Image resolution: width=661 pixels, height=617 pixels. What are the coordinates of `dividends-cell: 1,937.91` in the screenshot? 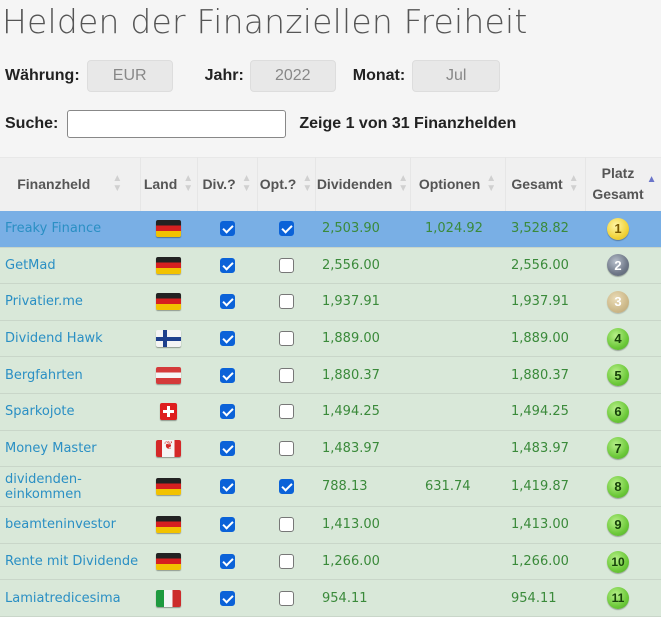 It's located at (362, 302).